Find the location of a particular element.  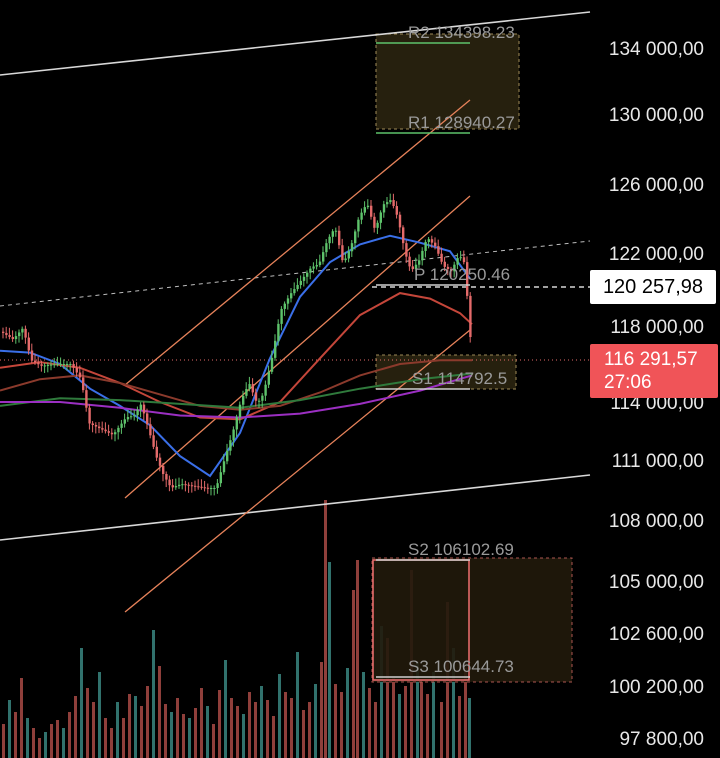

pivot-level-label: S1 114792.5 is located at coordinates (459, 378).